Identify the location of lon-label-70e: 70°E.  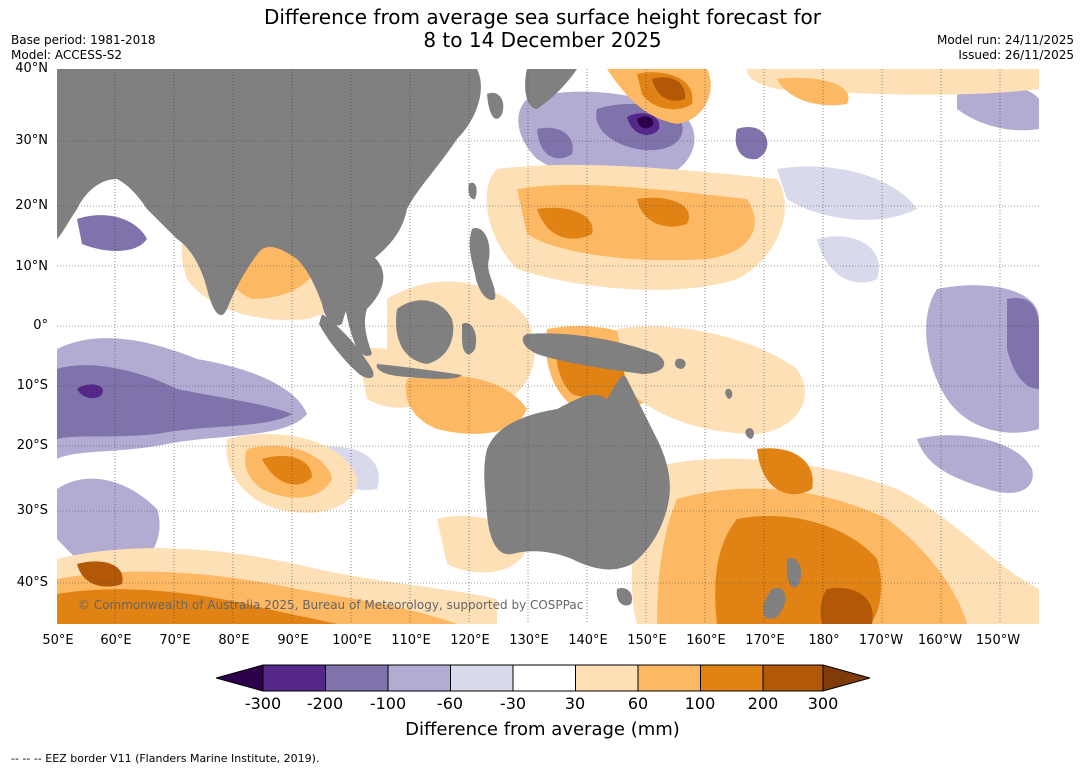
(175, 640).